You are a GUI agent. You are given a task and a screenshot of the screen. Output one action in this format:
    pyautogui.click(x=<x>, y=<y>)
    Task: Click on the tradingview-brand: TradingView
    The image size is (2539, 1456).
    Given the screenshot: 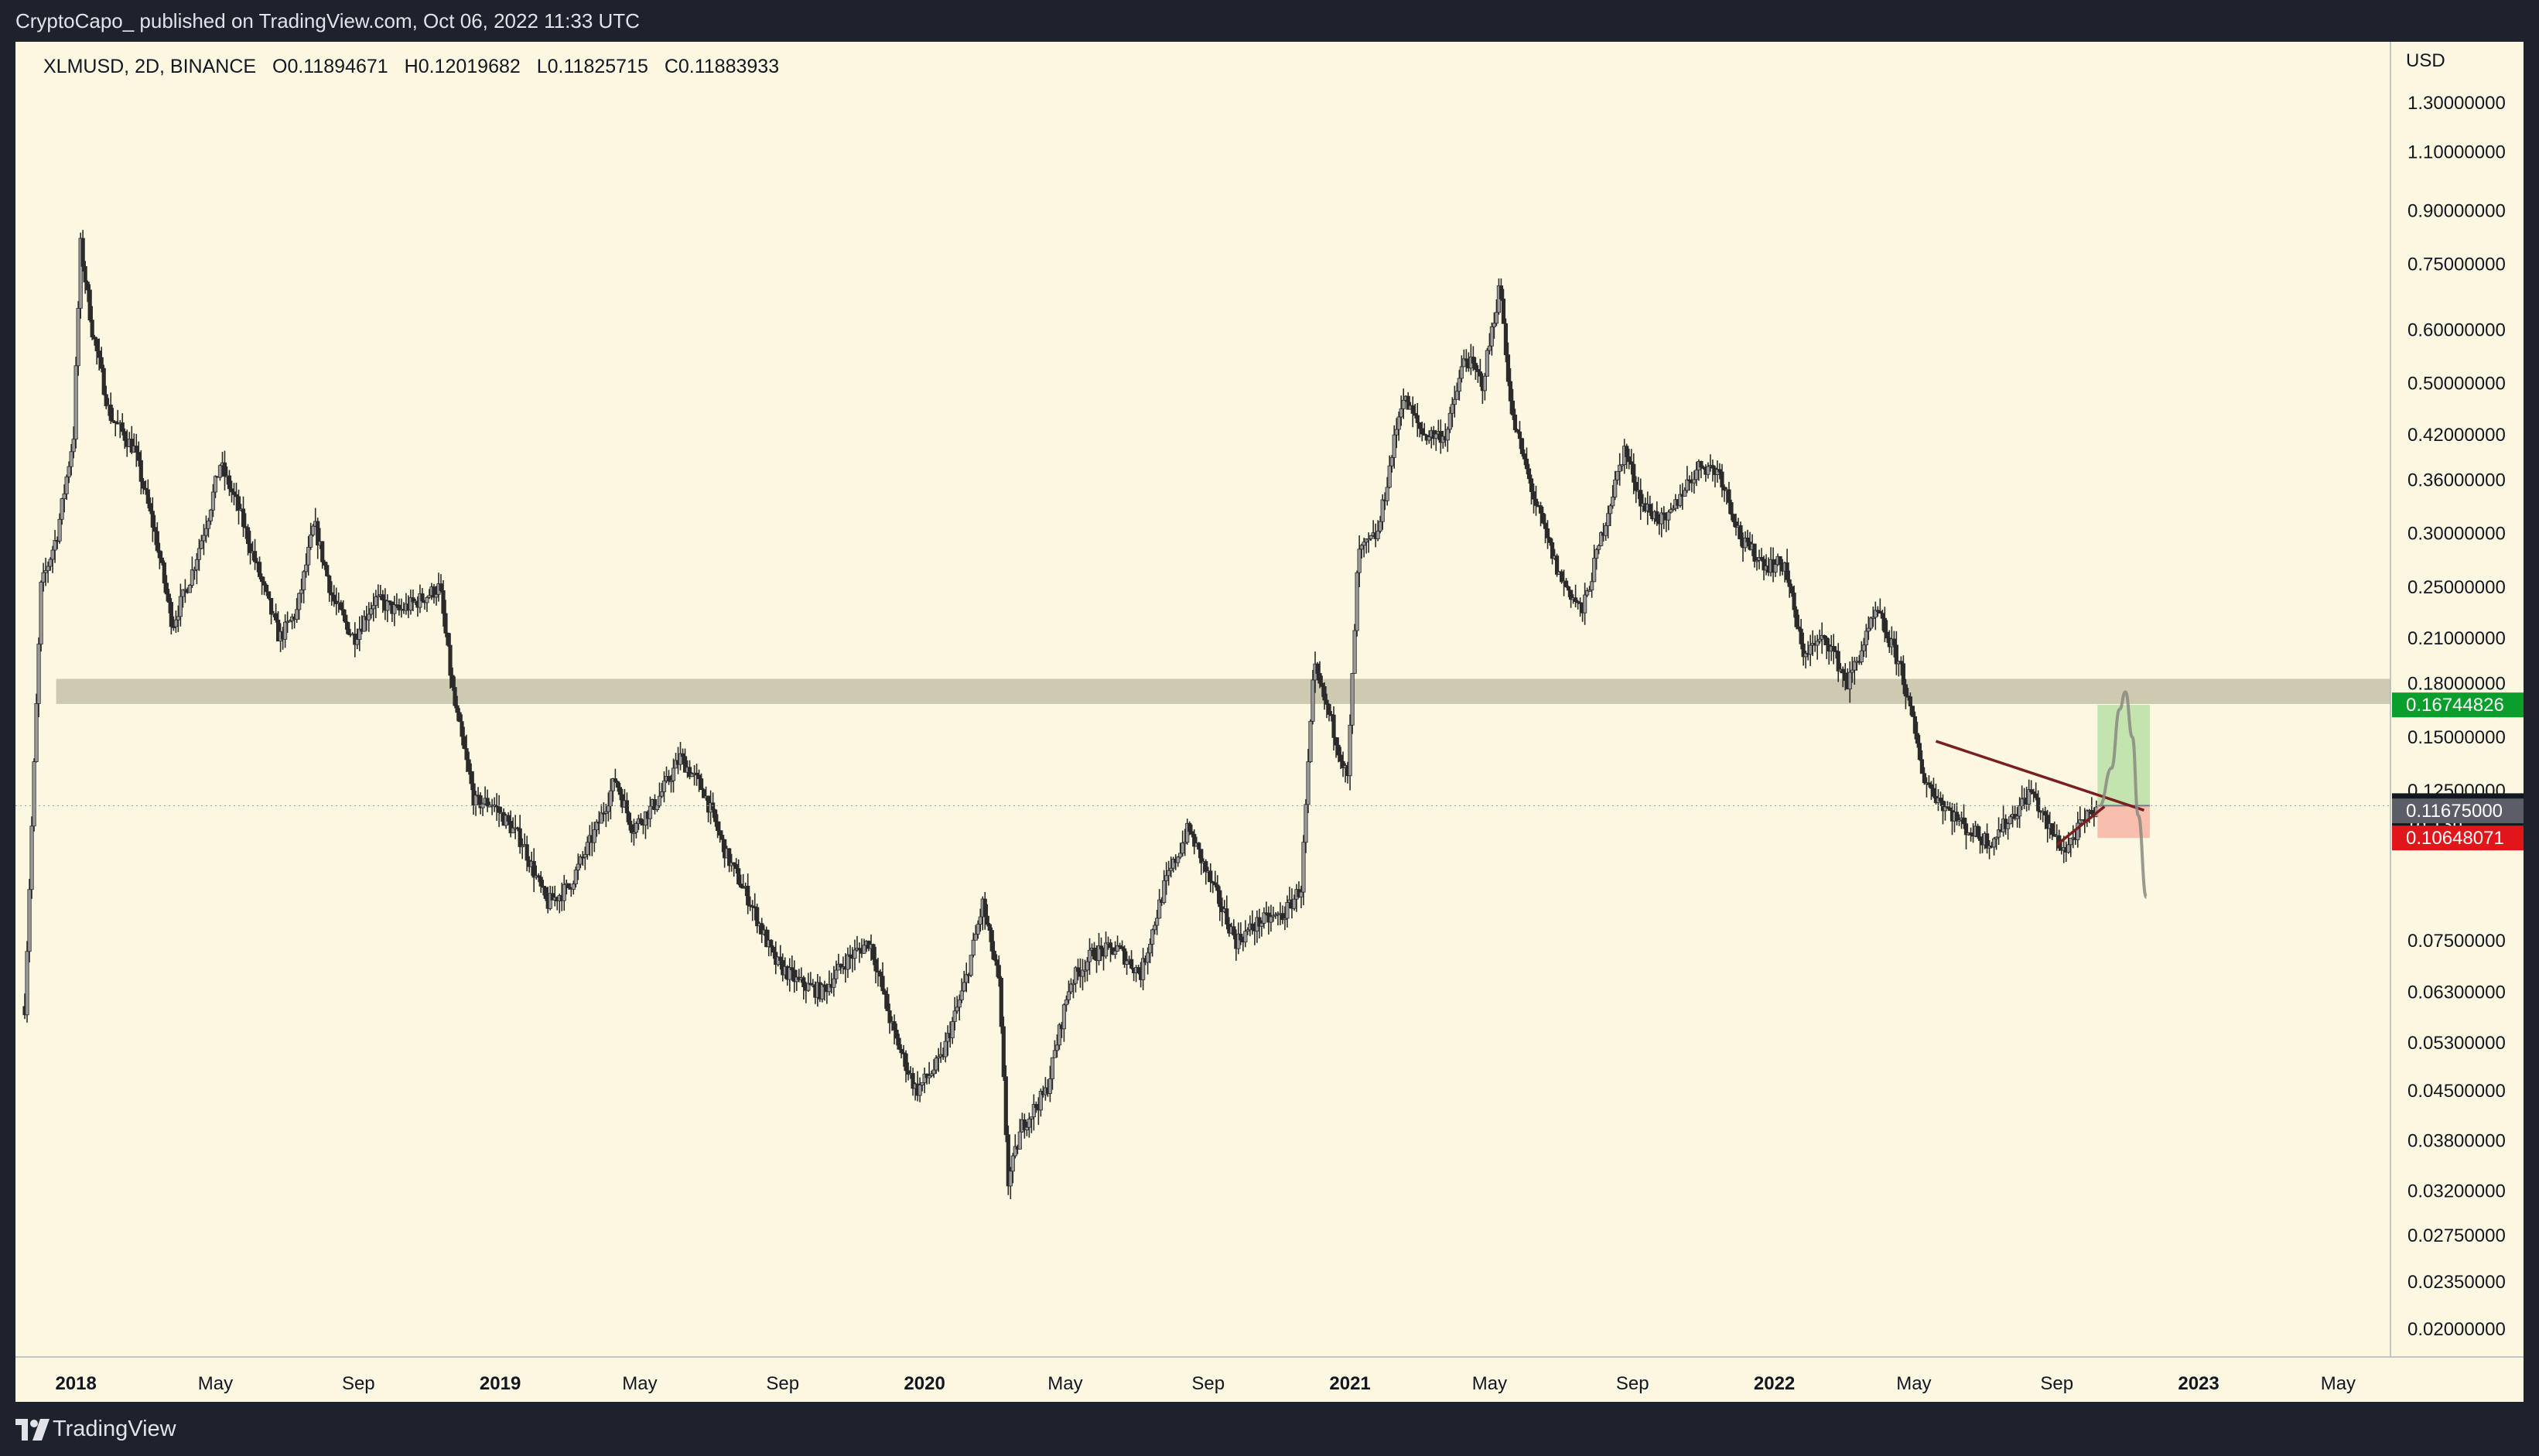 What is the action you would take?
    pyautogui.click(x=114, y=1429)
    